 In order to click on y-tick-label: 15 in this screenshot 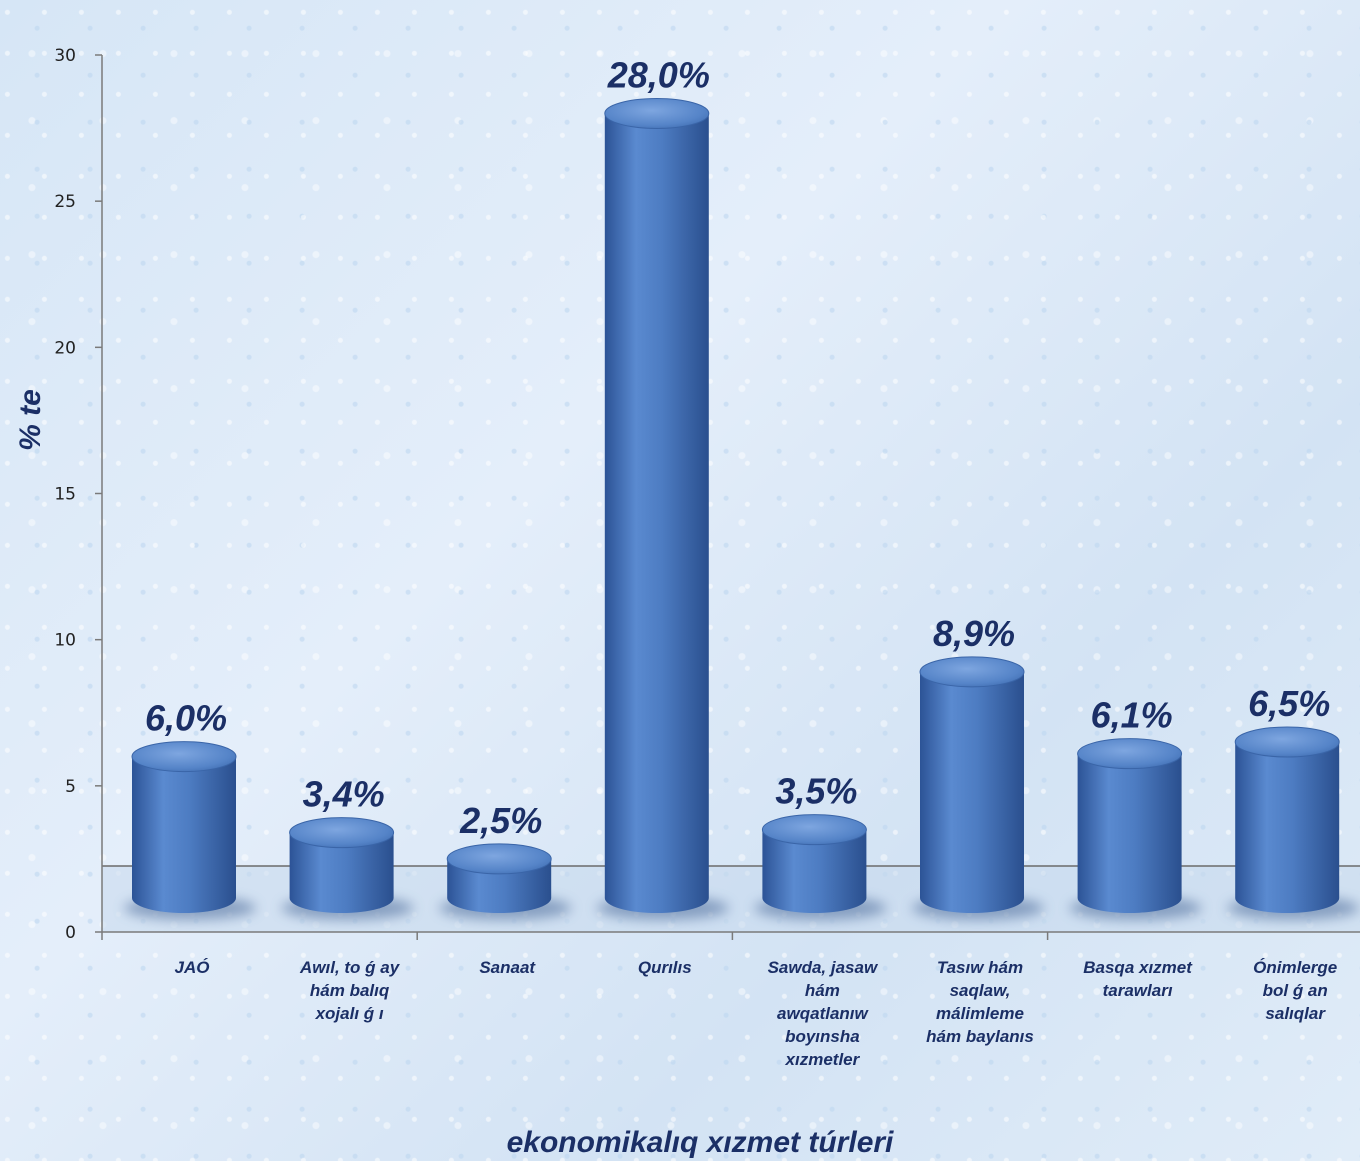, I will do `click(65, 495)`.